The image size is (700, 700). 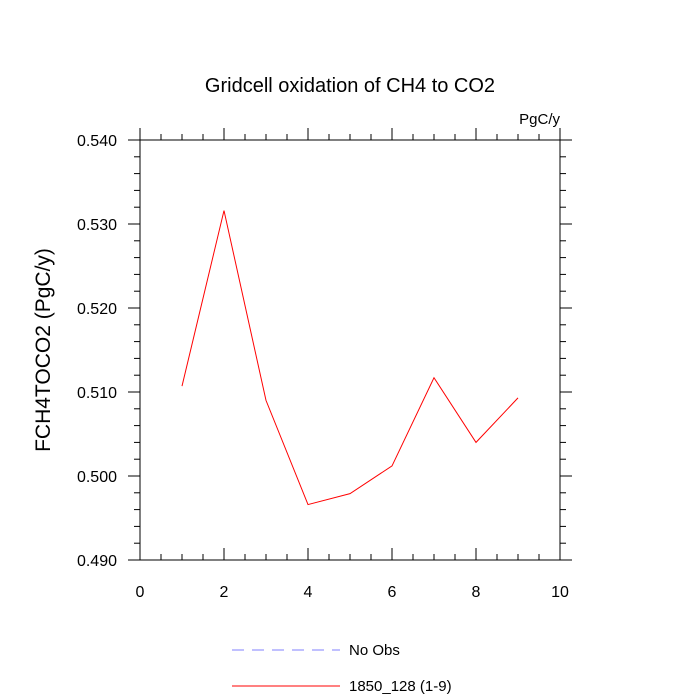 What do you see at coordinates (97, 393) in the screenshot?
I see `y-tick-label: 0.510` at bounding box center [97, 393].